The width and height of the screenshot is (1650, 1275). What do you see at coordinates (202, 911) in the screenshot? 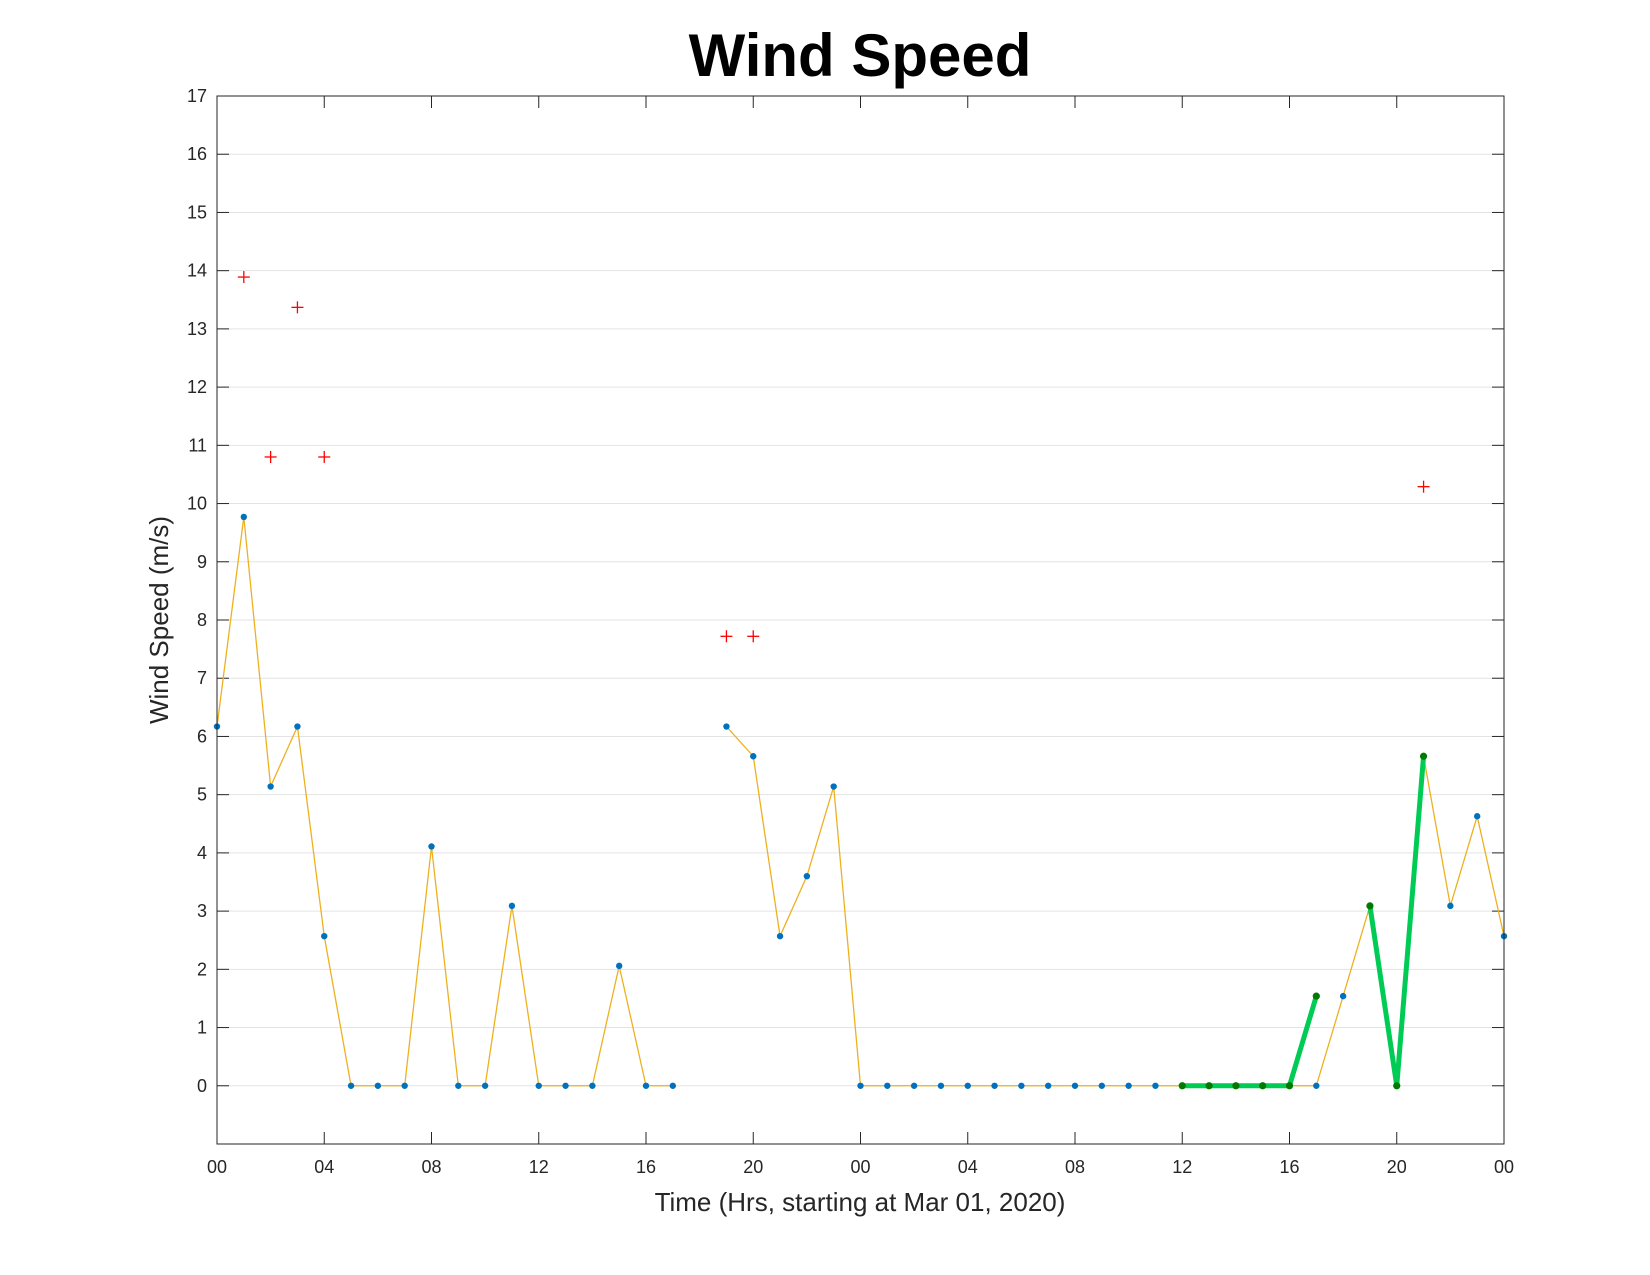
I see `y-tick-label: 3` at bounding box center [202, 911].